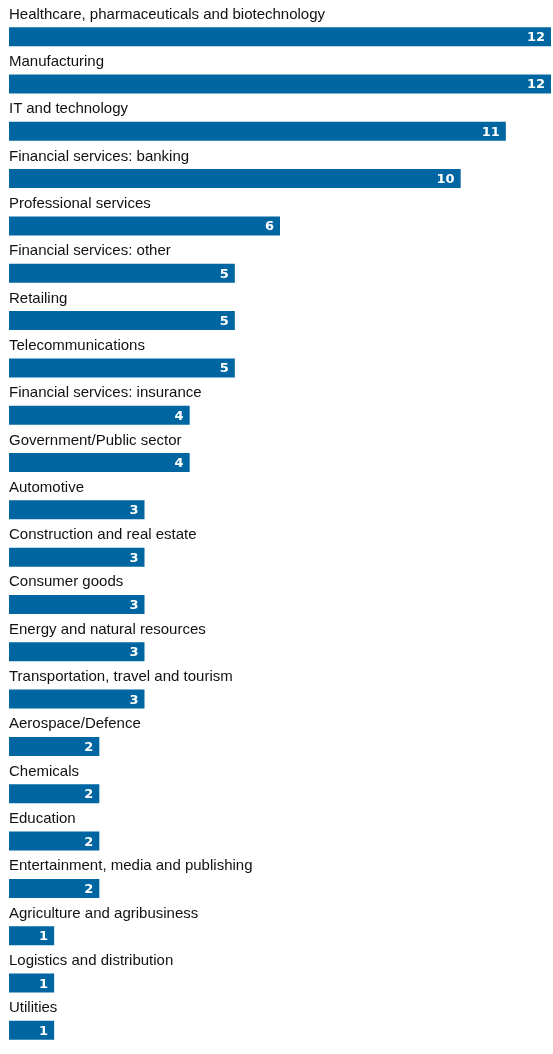 The height and width of the screenshot is (1054, 553). What do you see at coordinates (77, 344) in the screenshot?
I see `y-tick-label: Telecommunications` at bounding box center [77, 344].